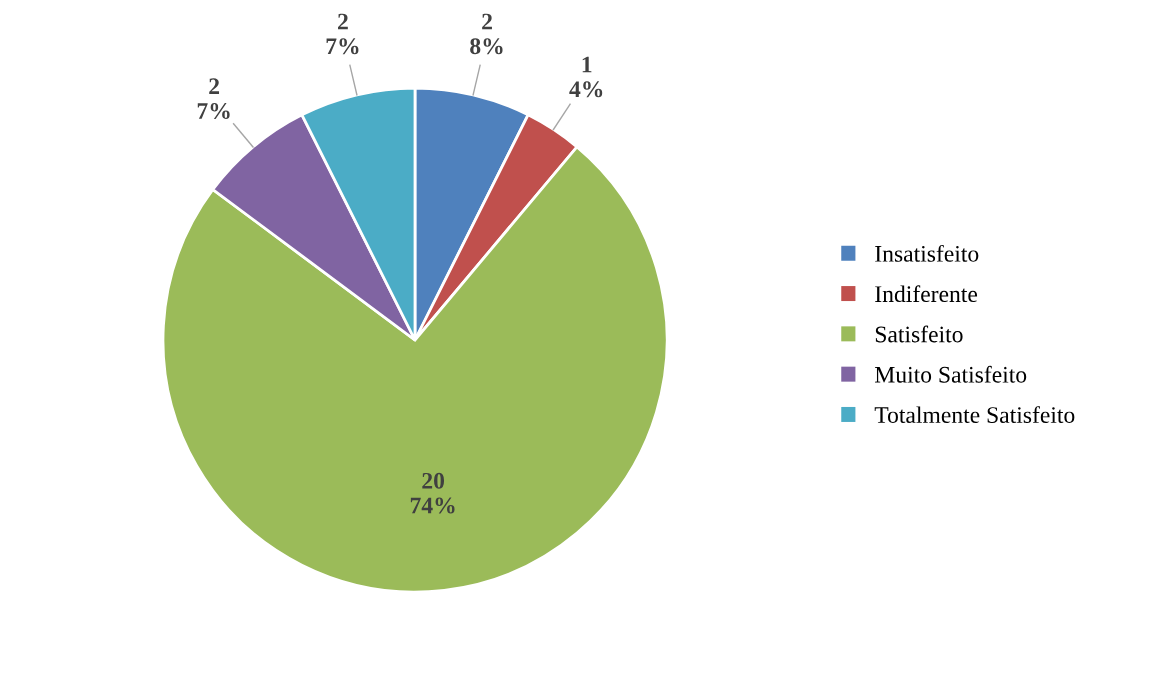 The height and width of the screenshot is (673, 1153). What do you see at coordinates (586, 77) in the screenshot?
I see `data-label: 1 4%` at bounding box center [586, 77].